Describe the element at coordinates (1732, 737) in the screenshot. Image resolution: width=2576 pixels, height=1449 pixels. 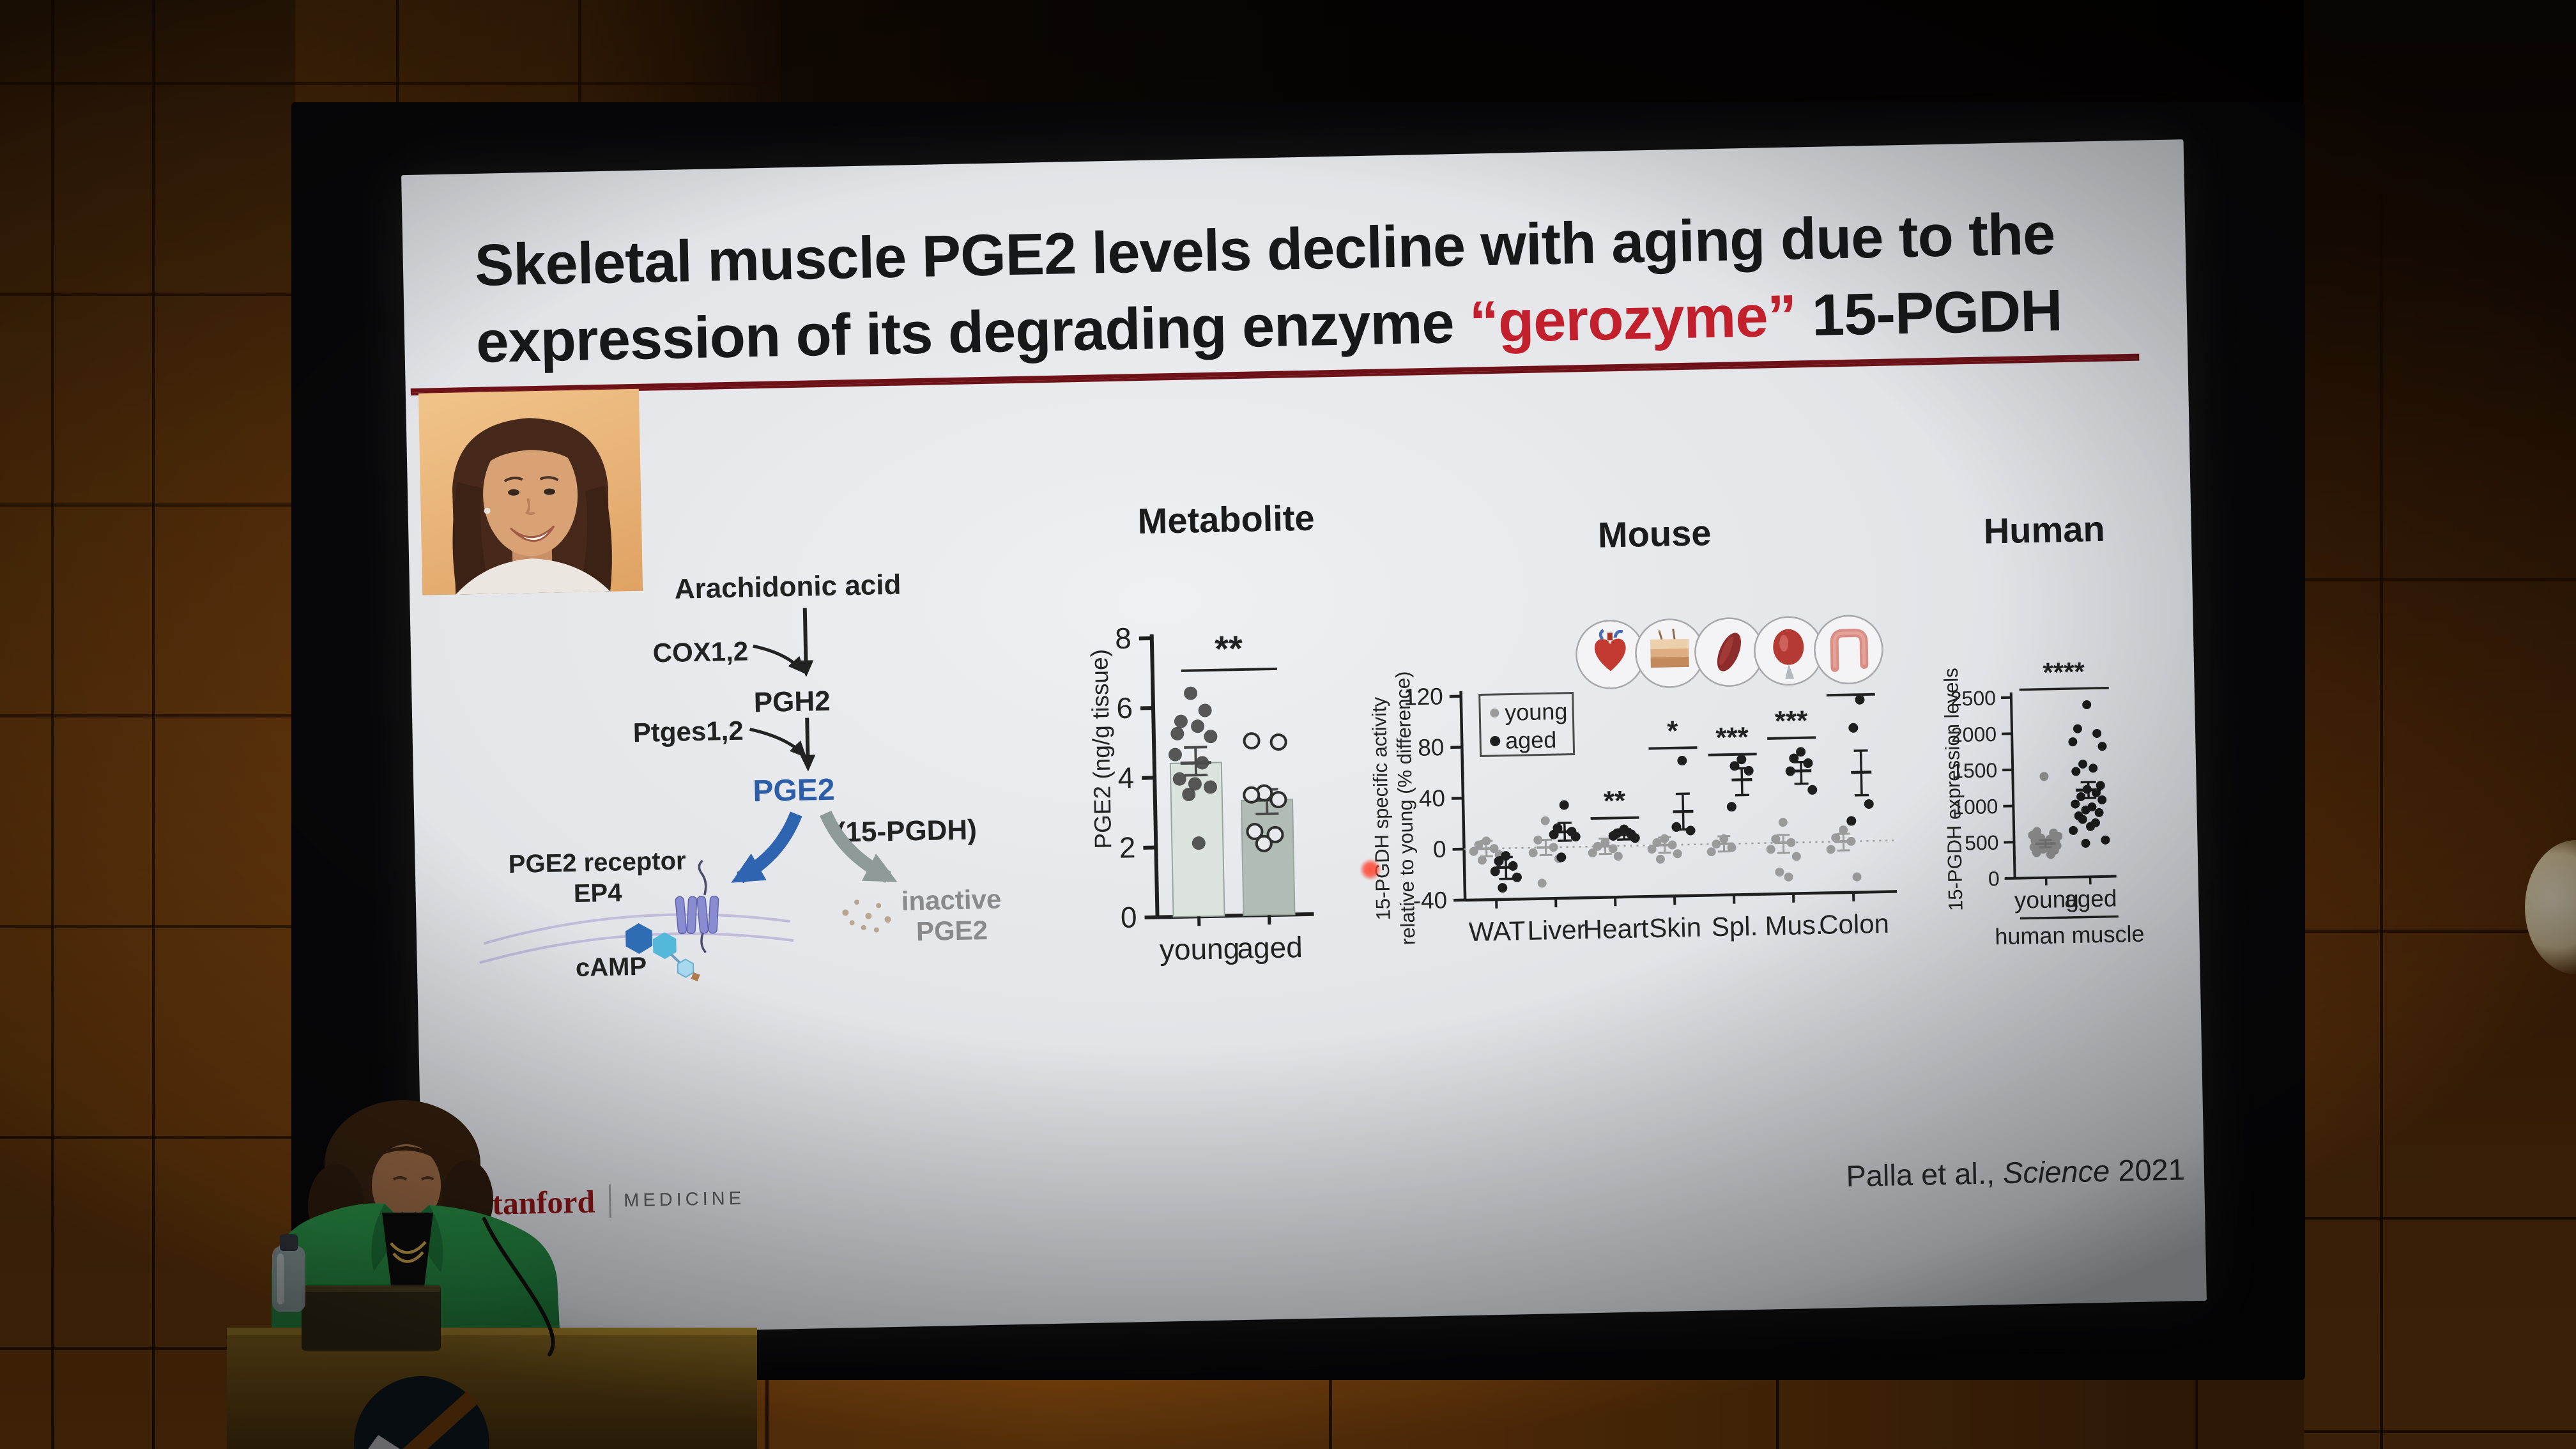
I see `mouse-sig-stars: ***` at that location.